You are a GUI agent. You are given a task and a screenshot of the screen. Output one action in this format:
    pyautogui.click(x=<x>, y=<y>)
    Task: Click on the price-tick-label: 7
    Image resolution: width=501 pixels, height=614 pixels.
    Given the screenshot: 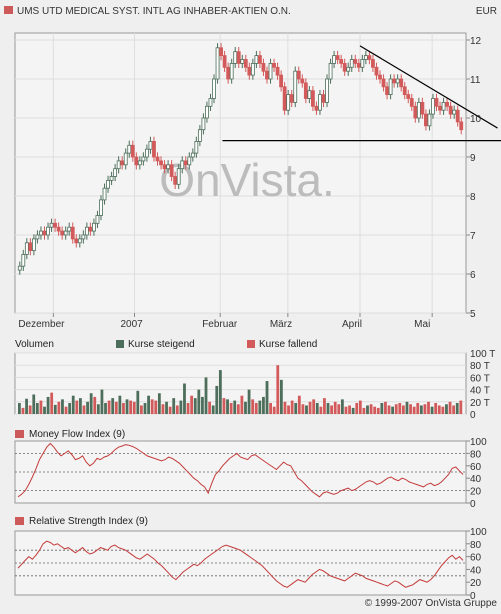 What is the action you would take?
    pyautogui.click(x=473, y=236)
    